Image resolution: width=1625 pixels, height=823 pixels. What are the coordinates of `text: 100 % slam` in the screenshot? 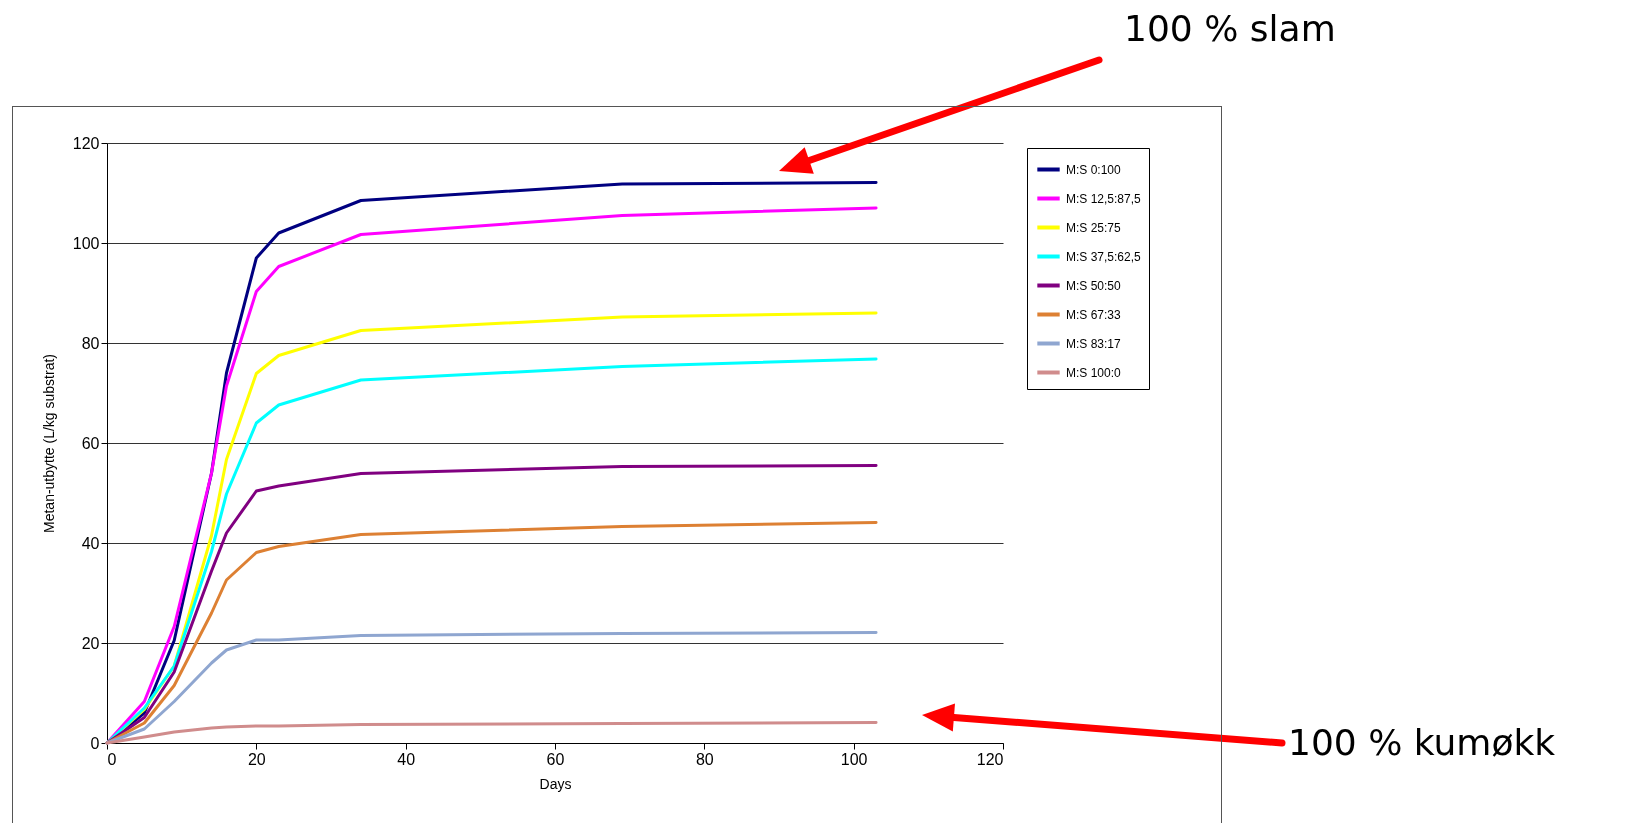 It's located at (1230, 28).